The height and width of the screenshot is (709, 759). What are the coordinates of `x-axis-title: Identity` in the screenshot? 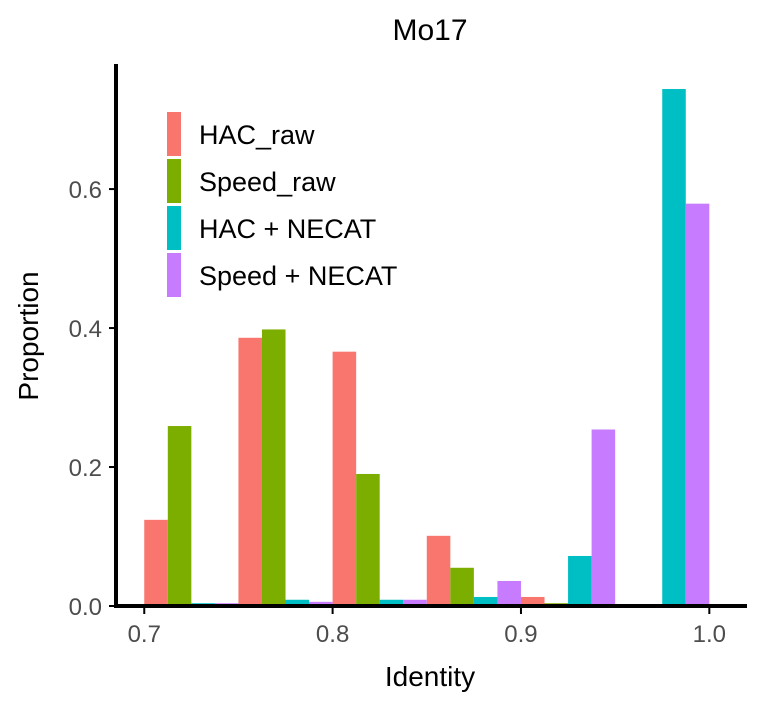 It's located at (430, 676).